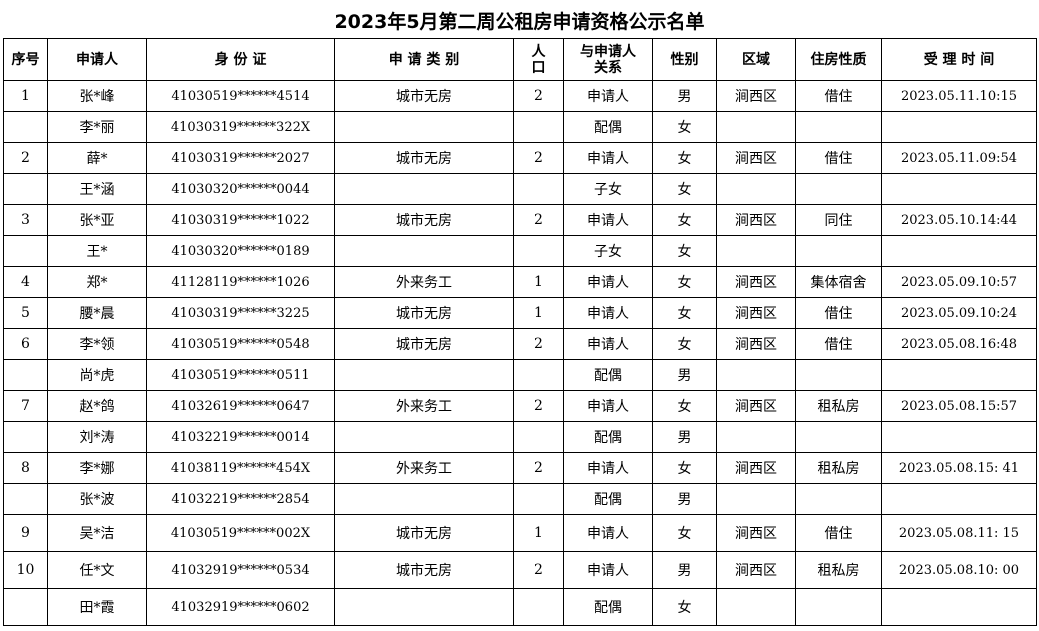 The width and height of the screenshot is (1039, 631). I want to click on header-gender: 性别, so click(684, 59).